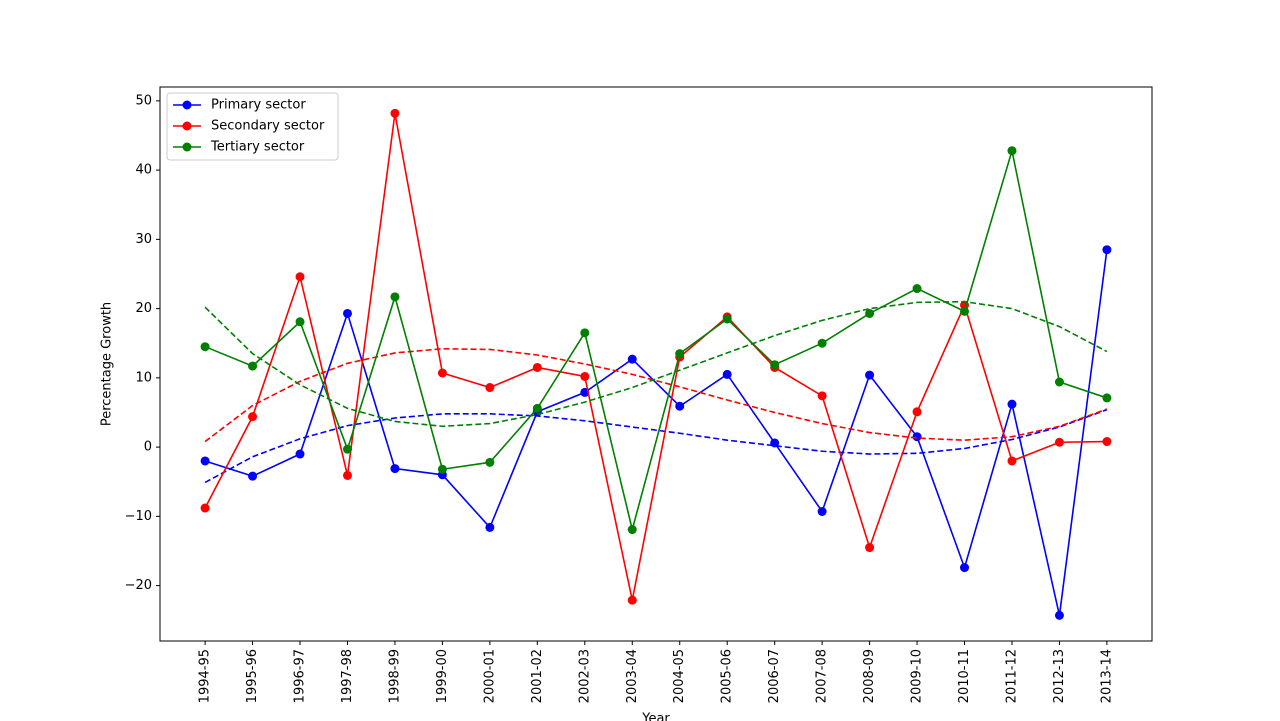  Describe the element at coordinates (917, 676) in the screenshot. I see `x-tick-label: 2009-10` at that location.